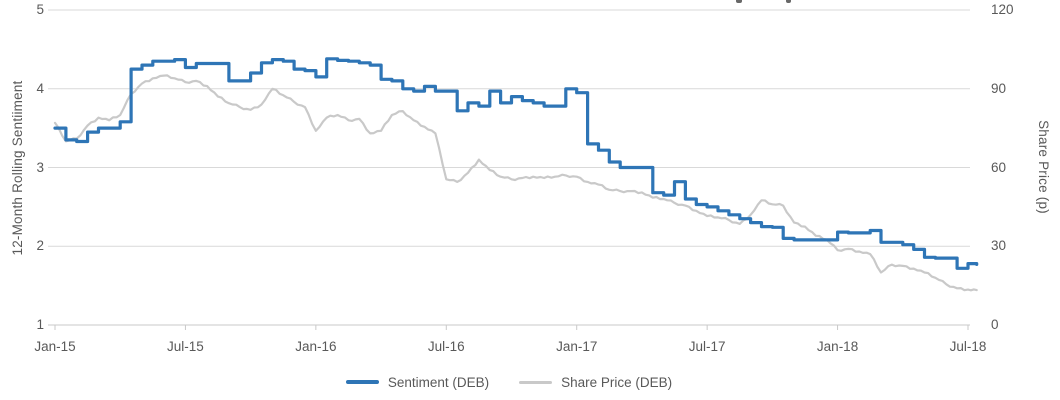 The height and width of the screenshot is (400, 1060). I want to click on right-axis-tick-label: 30, so click(999, 246).